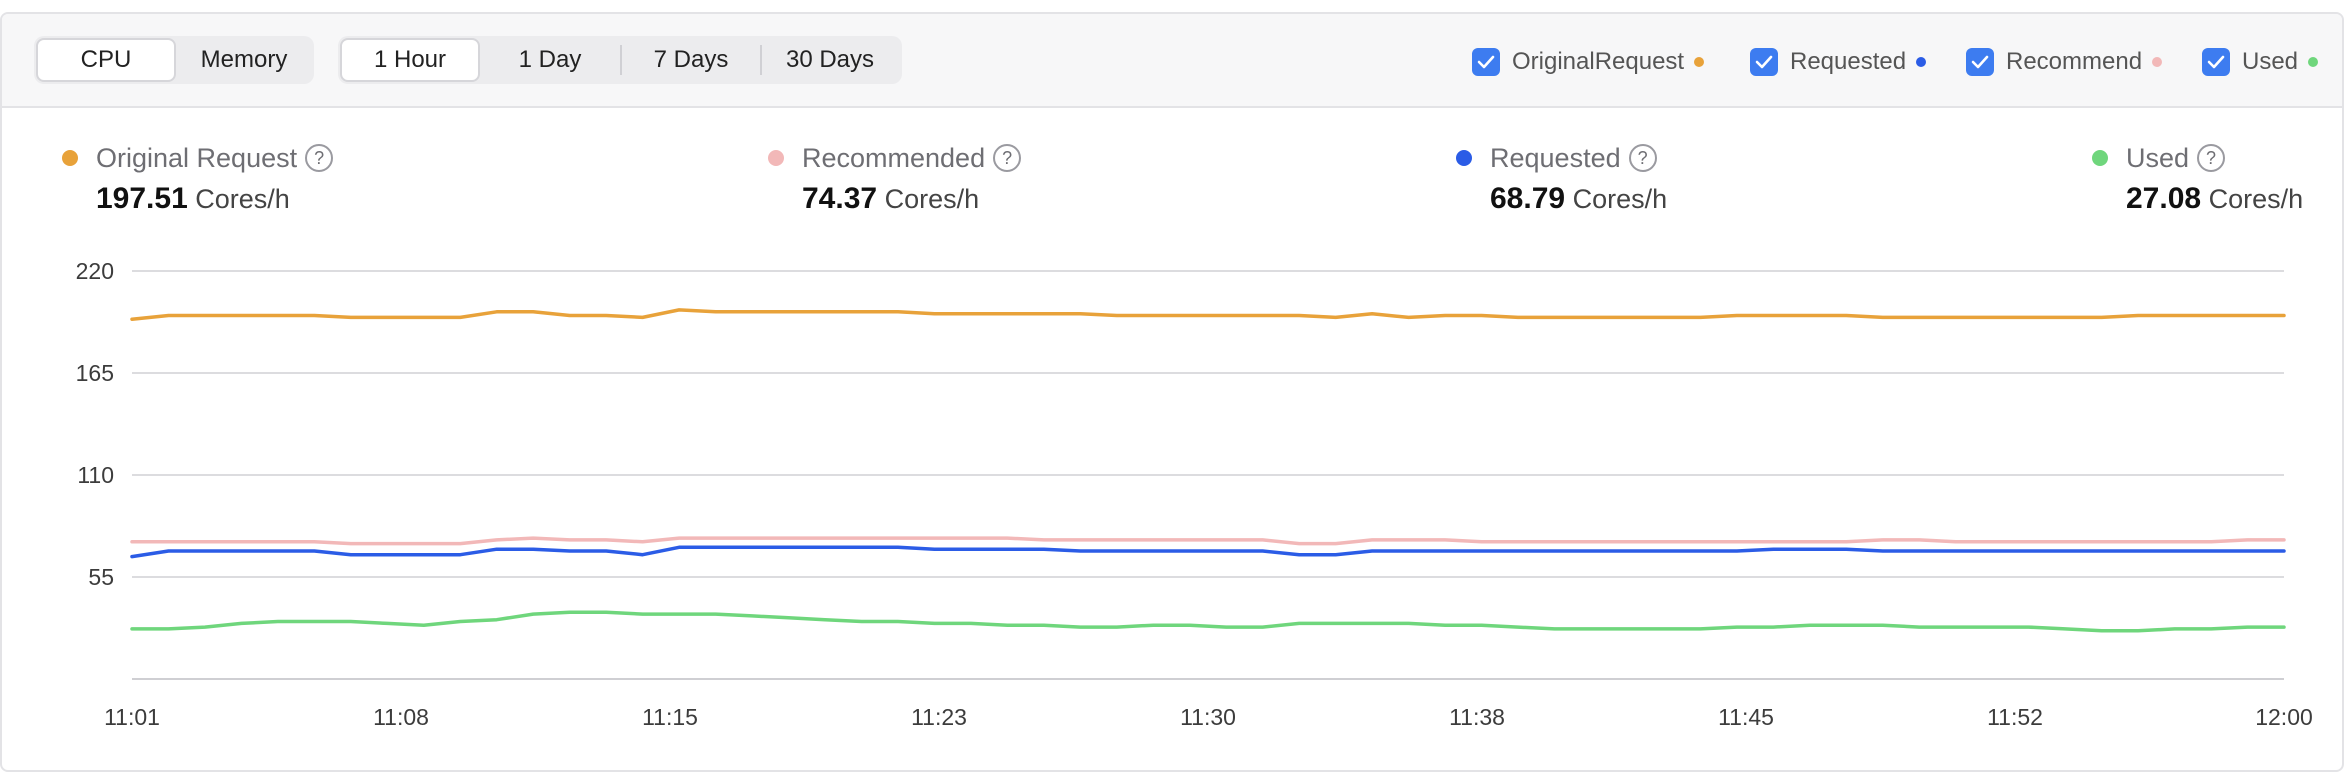 Image resolution: width=2346 pixels, height=780 pixels. I want to click on x-tick-label: 11:30, so click(1208, 717).